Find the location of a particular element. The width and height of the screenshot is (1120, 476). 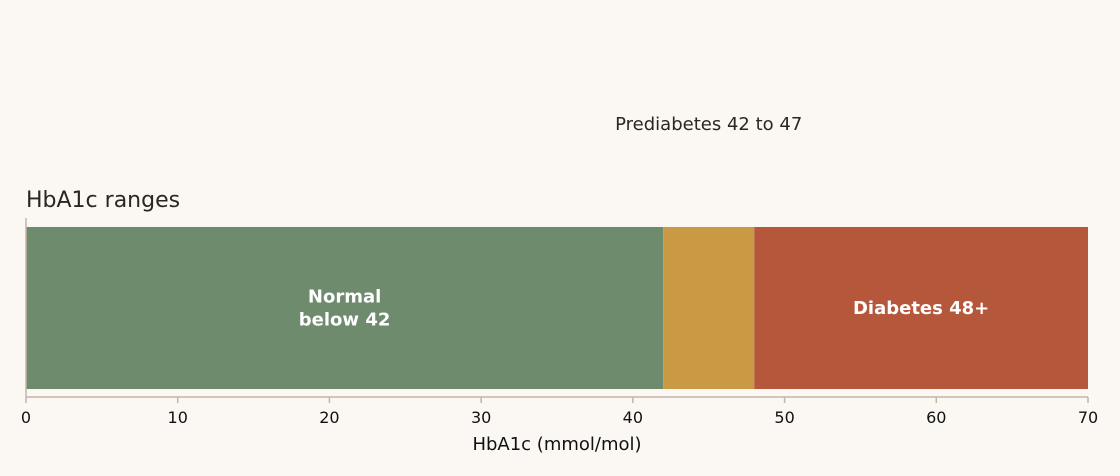

range-label-line: Normal is located at coordinates (344, 297).